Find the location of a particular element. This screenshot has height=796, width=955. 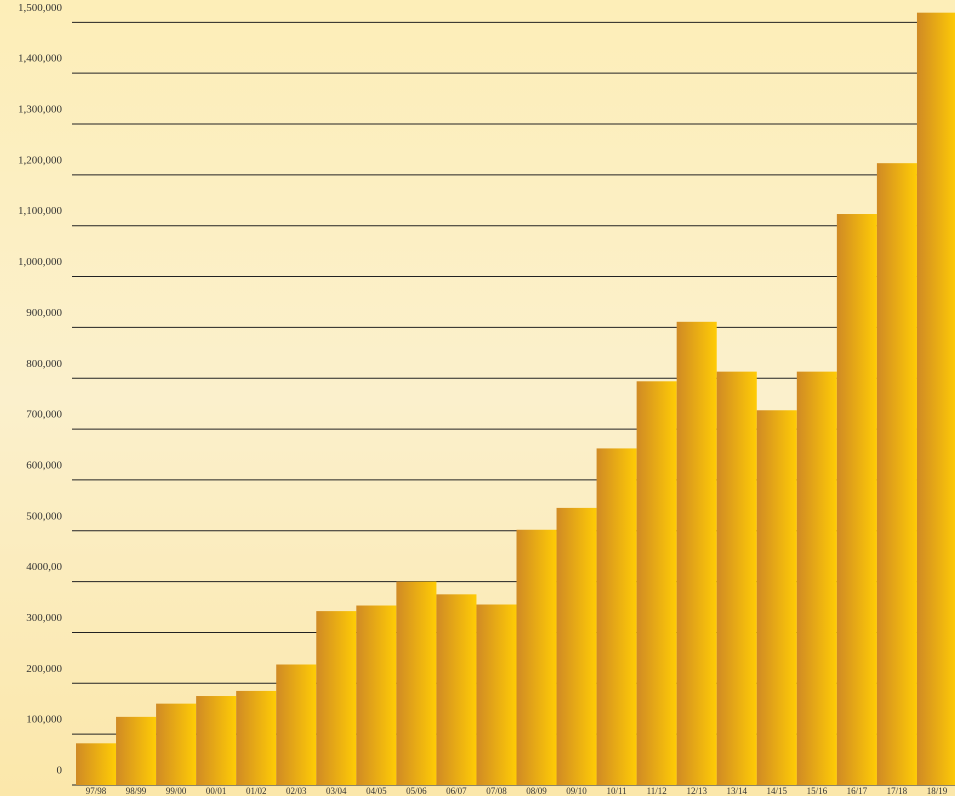

x-tick-label: 16/17 is located at coordinates (857, 791).